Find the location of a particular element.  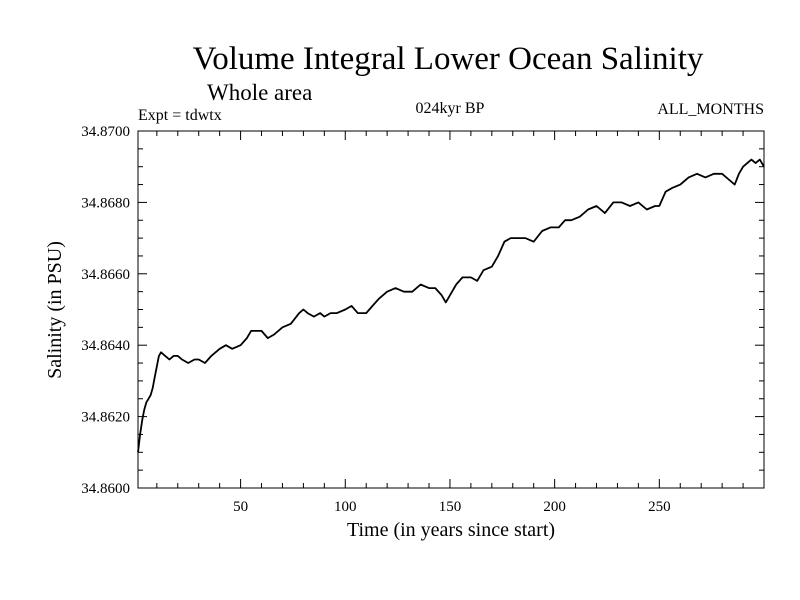

y-tick-label: 34.8680 is located at coordinates (105, 203).